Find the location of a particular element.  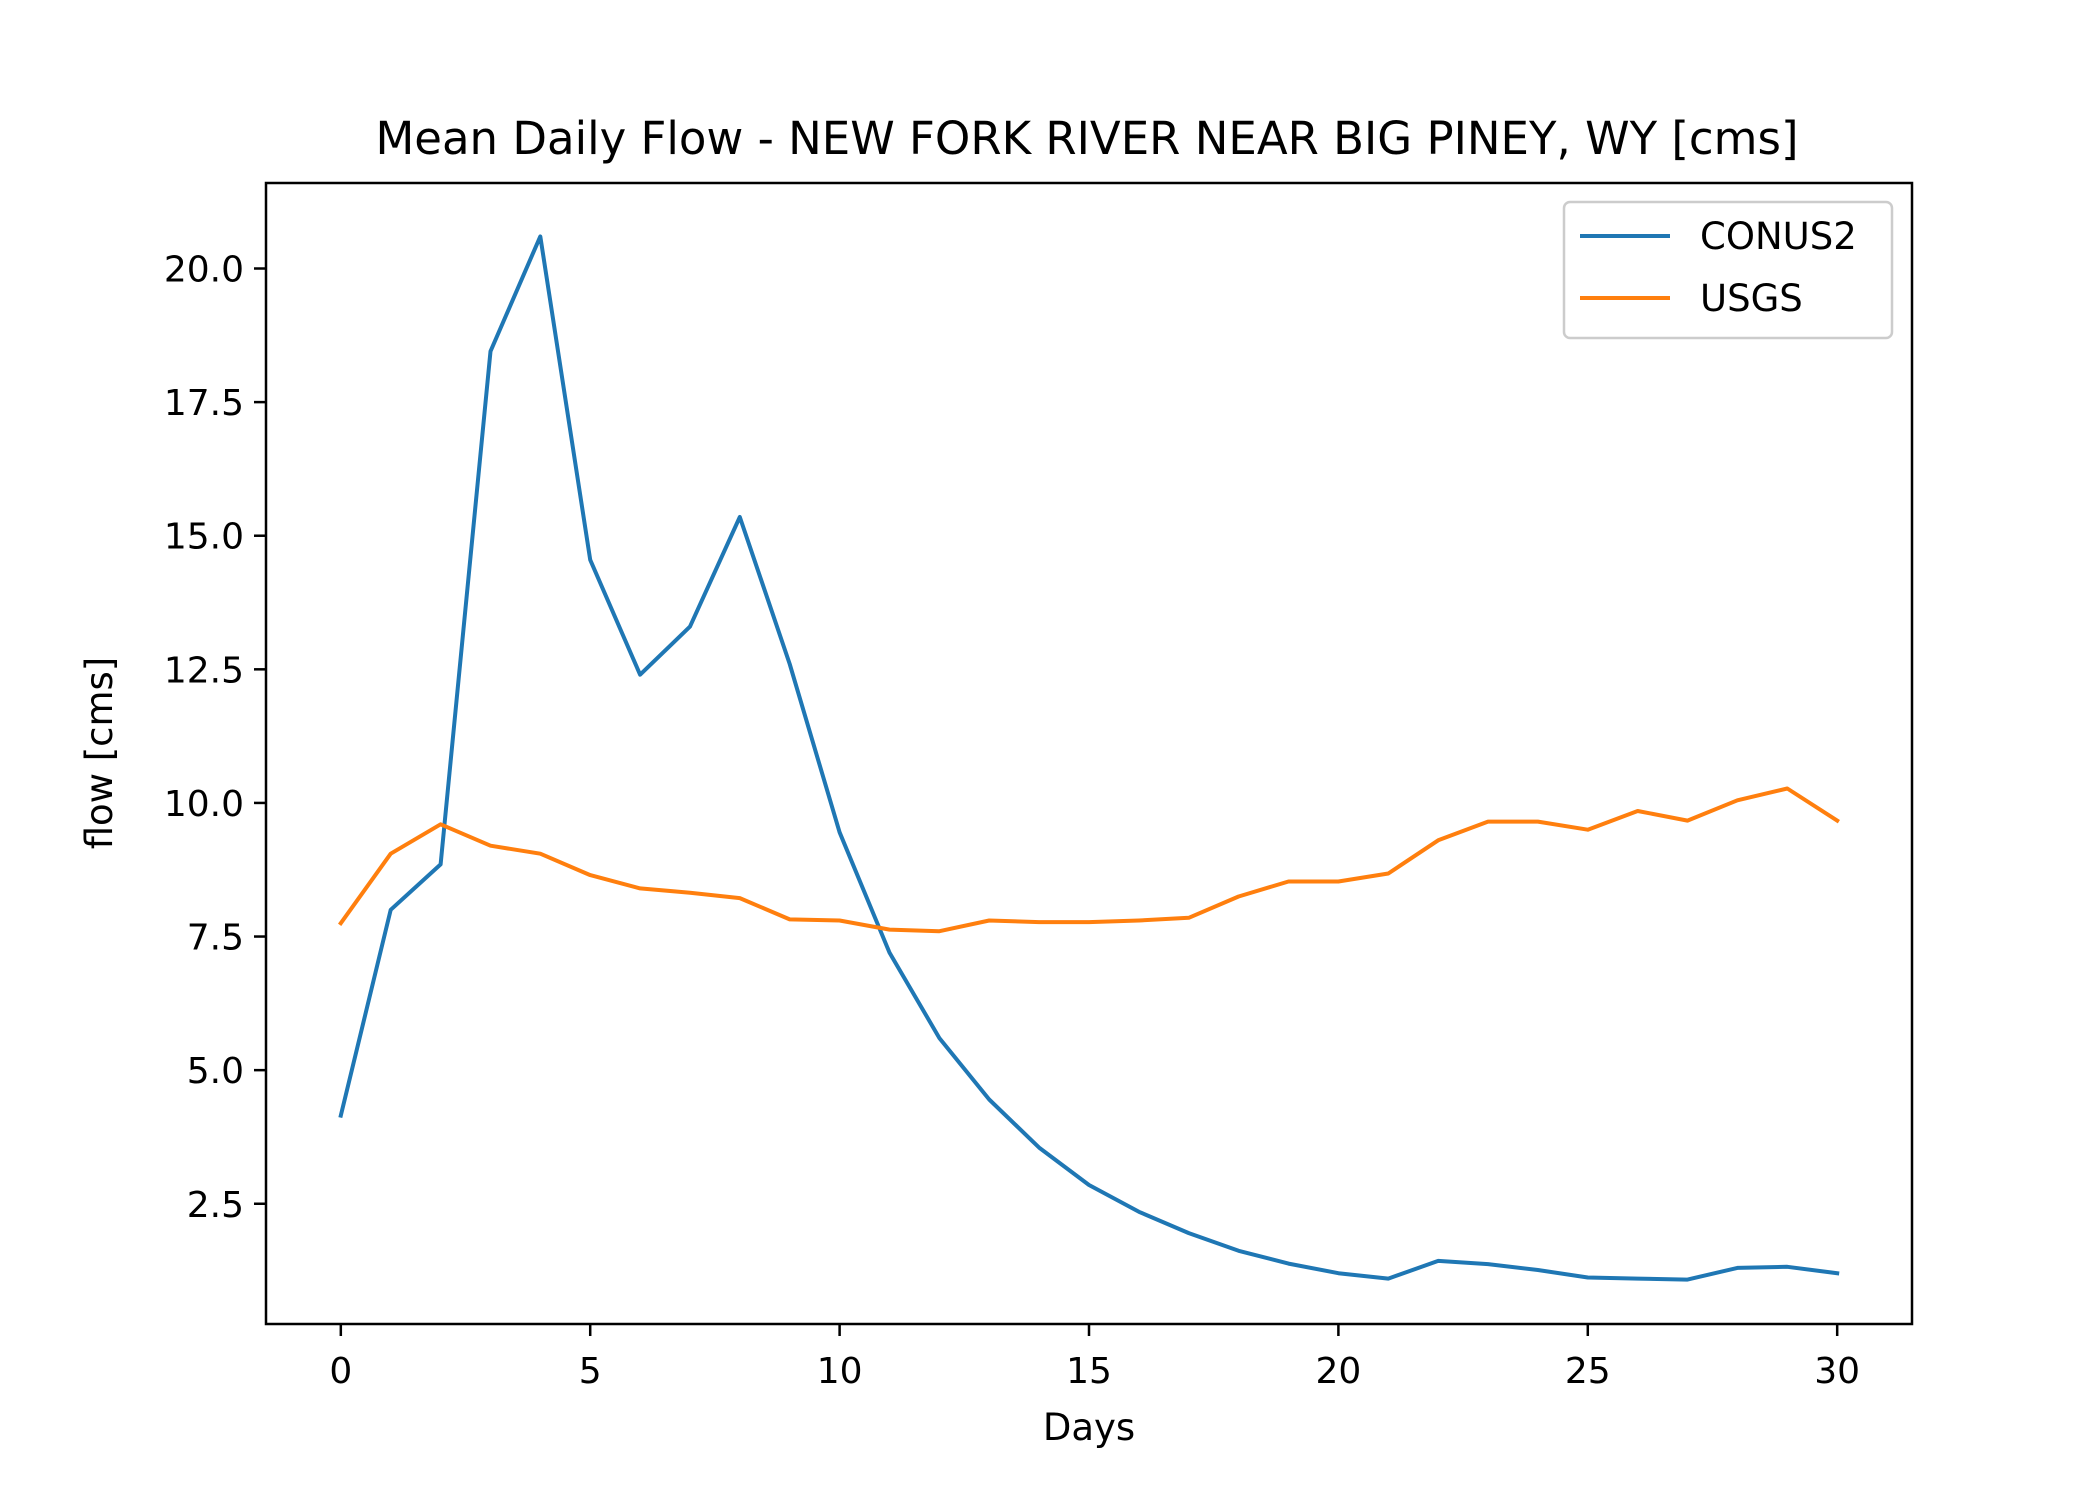

y-axis: 2.5 5.0 7.5 10.0 12.5 15.0 17.5 20.0 is located at coordinates (215, 738).